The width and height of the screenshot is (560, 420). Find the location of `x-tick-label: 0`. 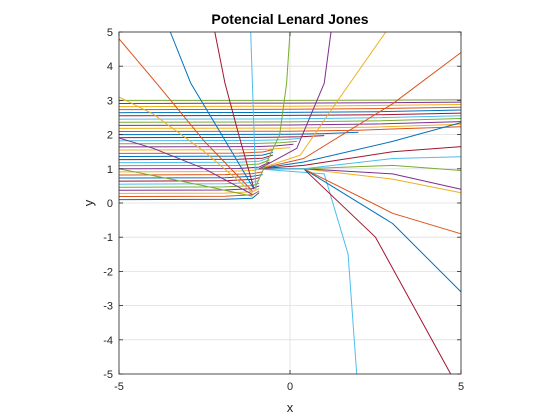

x-tick-label: 0 is located at coordinates (290, 387).